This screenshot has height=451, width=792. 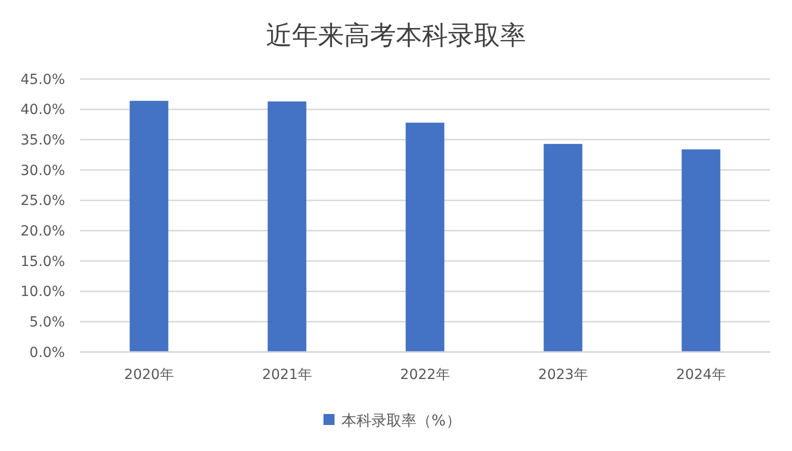 What do you see at coordinates (287, 375) in the screenshot?
I see `x-tick-label: 2021年` at bounding box center [287, 375].